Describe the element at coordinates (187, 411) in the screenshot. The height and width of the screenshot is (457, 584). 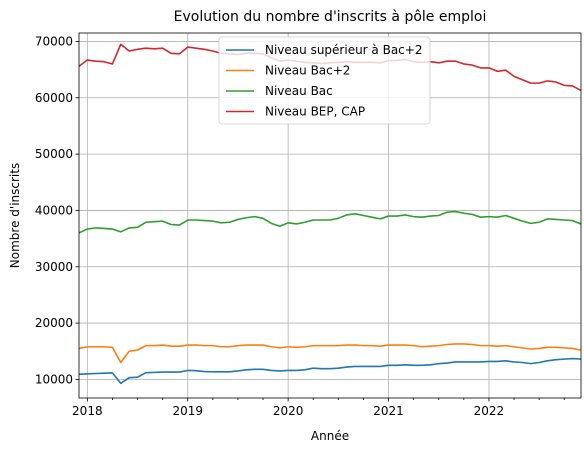
I see `x-tick-label: 2019` at that location.